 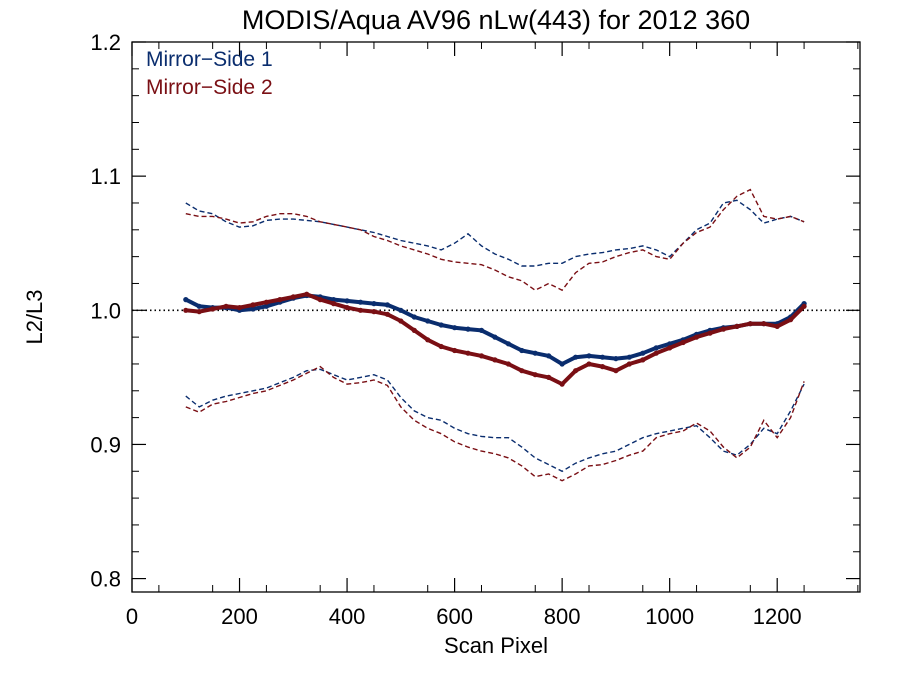 What do you see at coordinates (777, 616) in the screenshot?
I see `x-tick-label: 1200` at bounding box center [777, 616].